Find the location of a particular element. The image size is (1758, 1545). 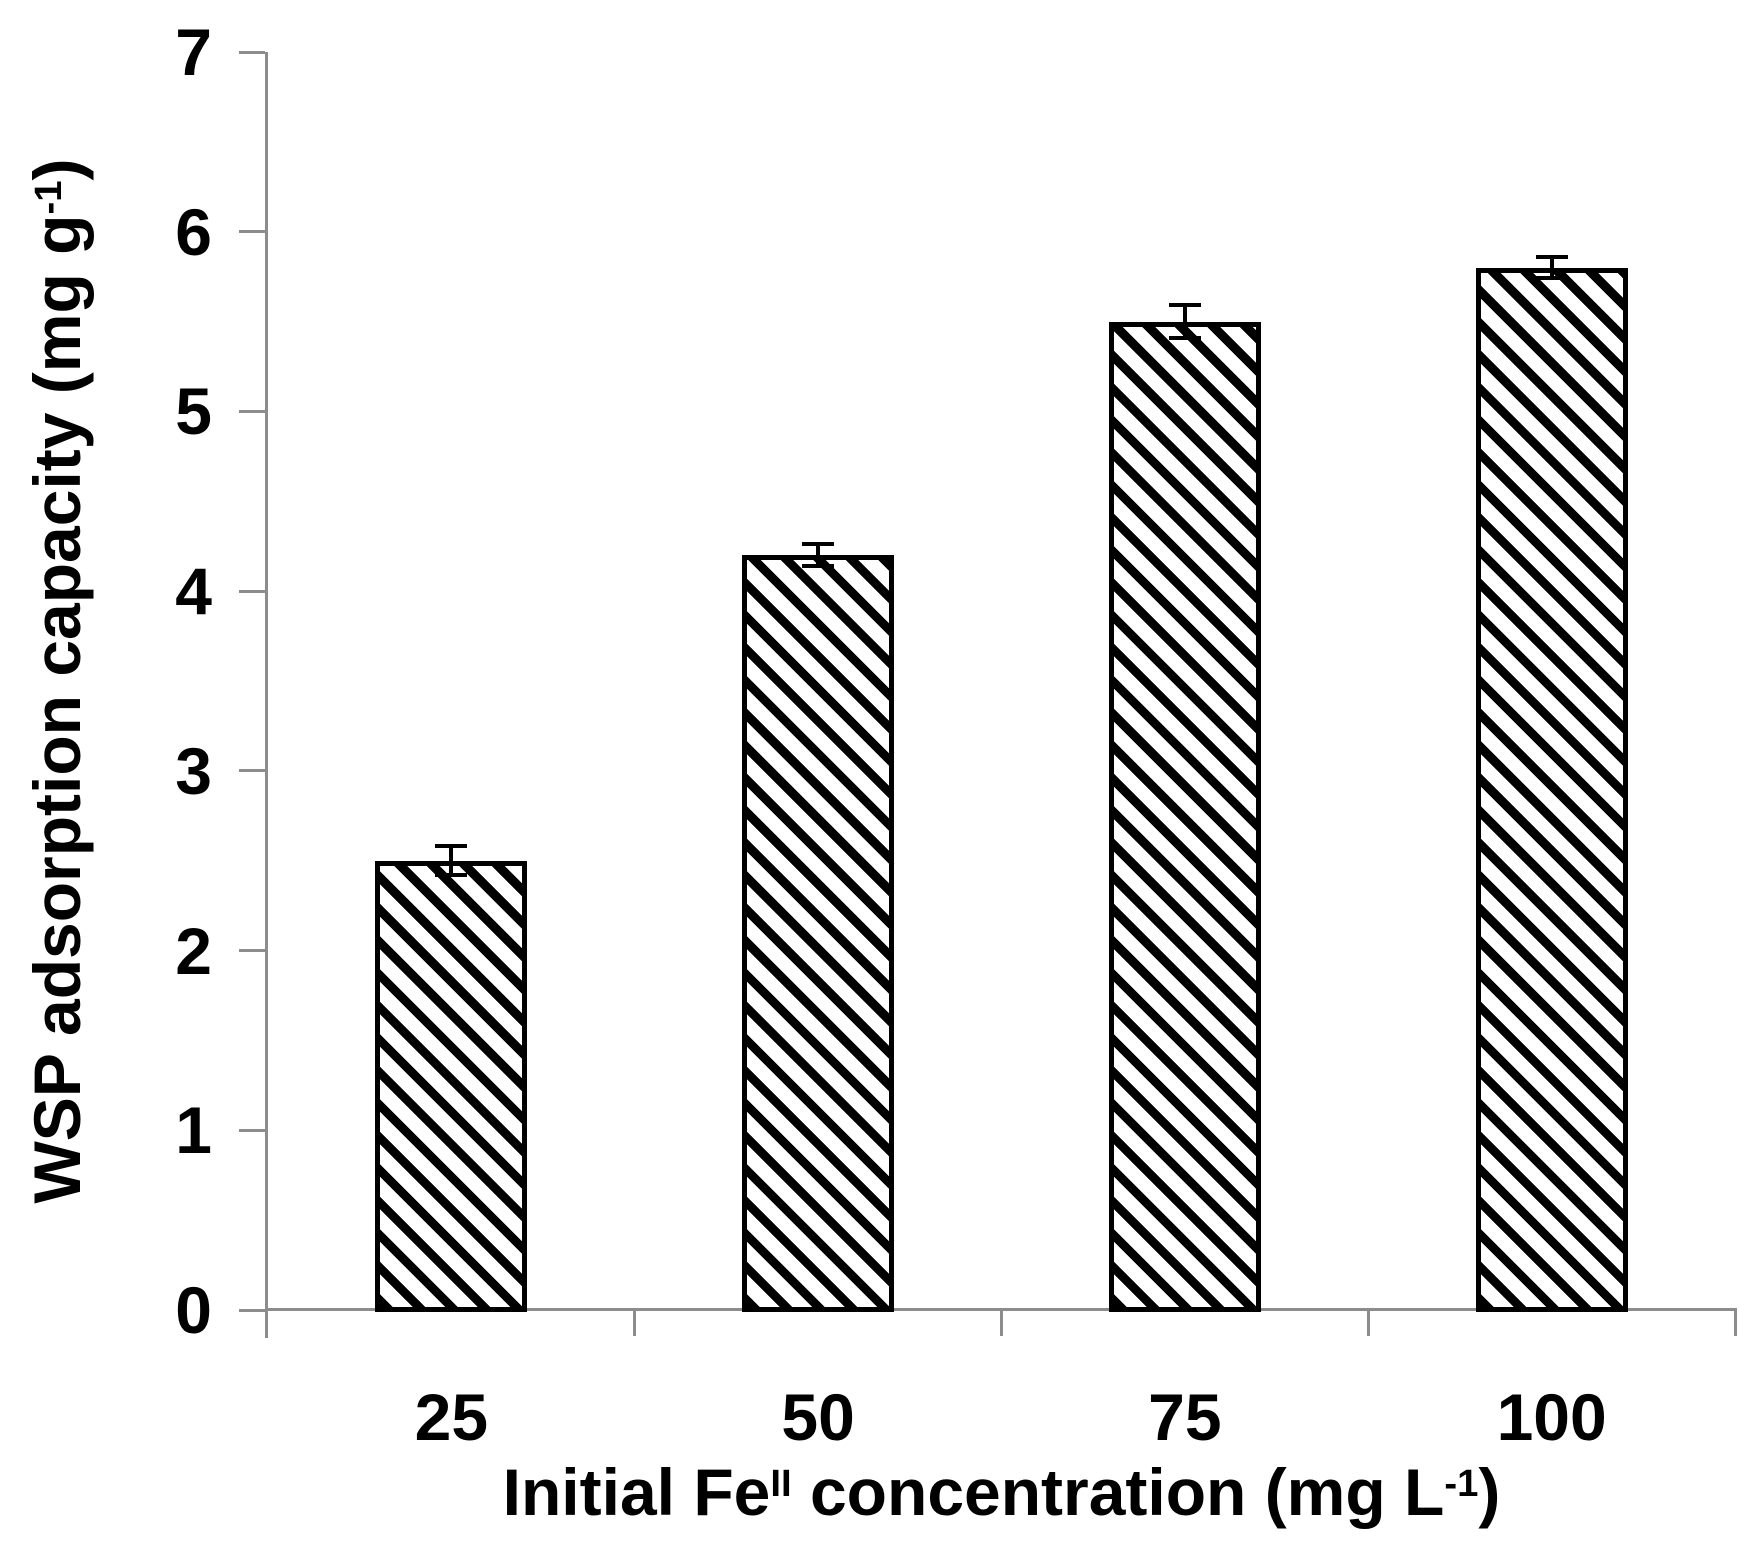

error-bar-75-whisker is located at coordinates (1184, 321).